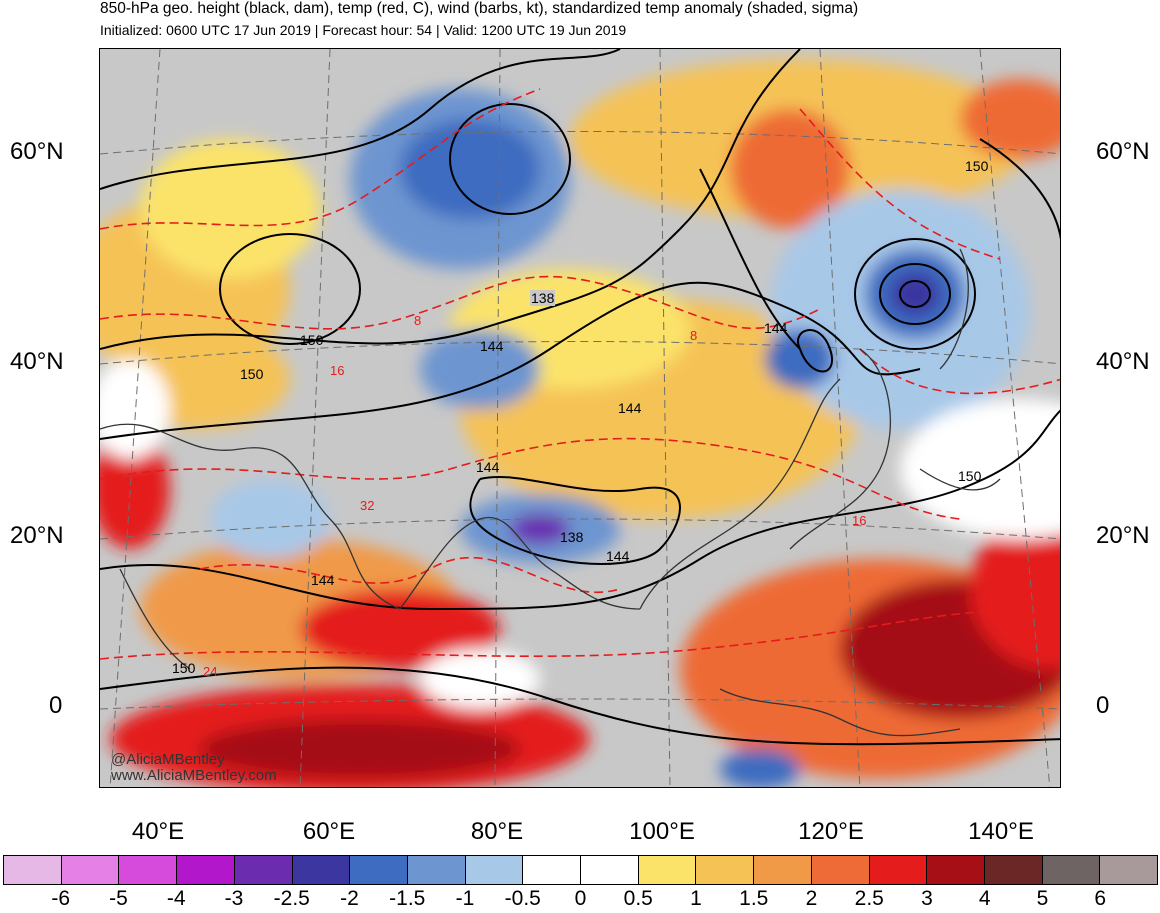 The width and height of the screenshot is (1160, 913). I want to click on colorbar-tick-label: -2.5, so click(291, 898).